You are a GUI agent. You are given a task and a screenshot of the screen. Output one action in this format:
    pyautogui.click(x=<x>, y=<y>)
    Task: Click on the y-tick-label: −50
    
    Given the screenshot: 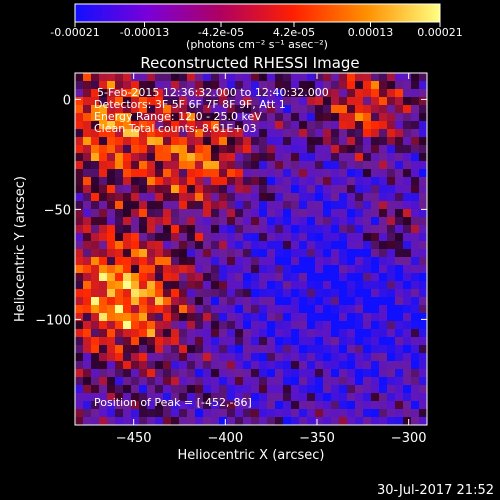 What is the action you would take?
    pyautogui.click(x=57, y=210)
    